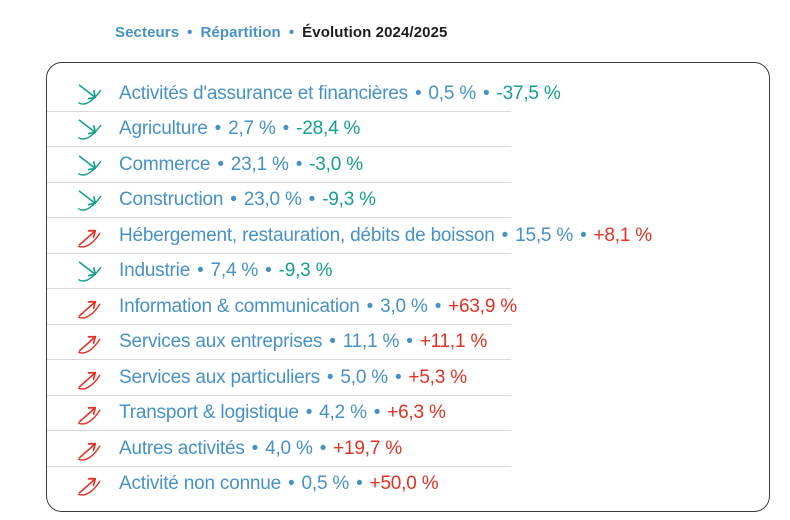  Describe the element at coordinates (623, 235) in the screenshot. I see `evolution-value: +8,1 %` at that location.